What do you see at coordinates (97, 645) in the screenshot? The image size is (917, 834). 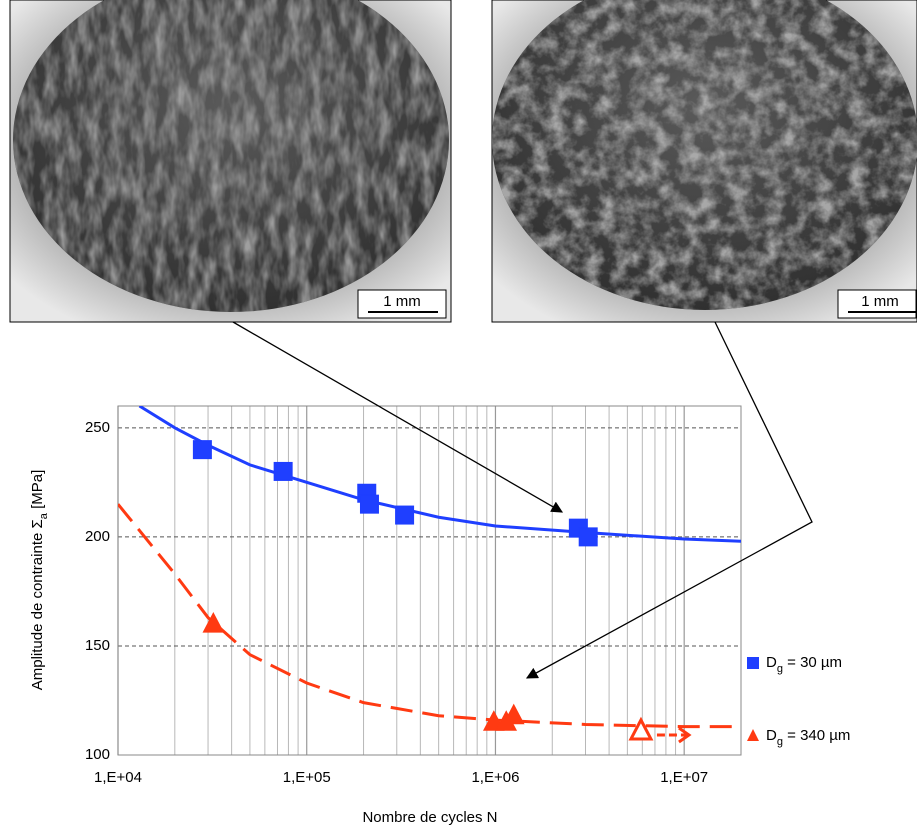 I see `y-tick-label: 150` at bounding box center [97, 645].